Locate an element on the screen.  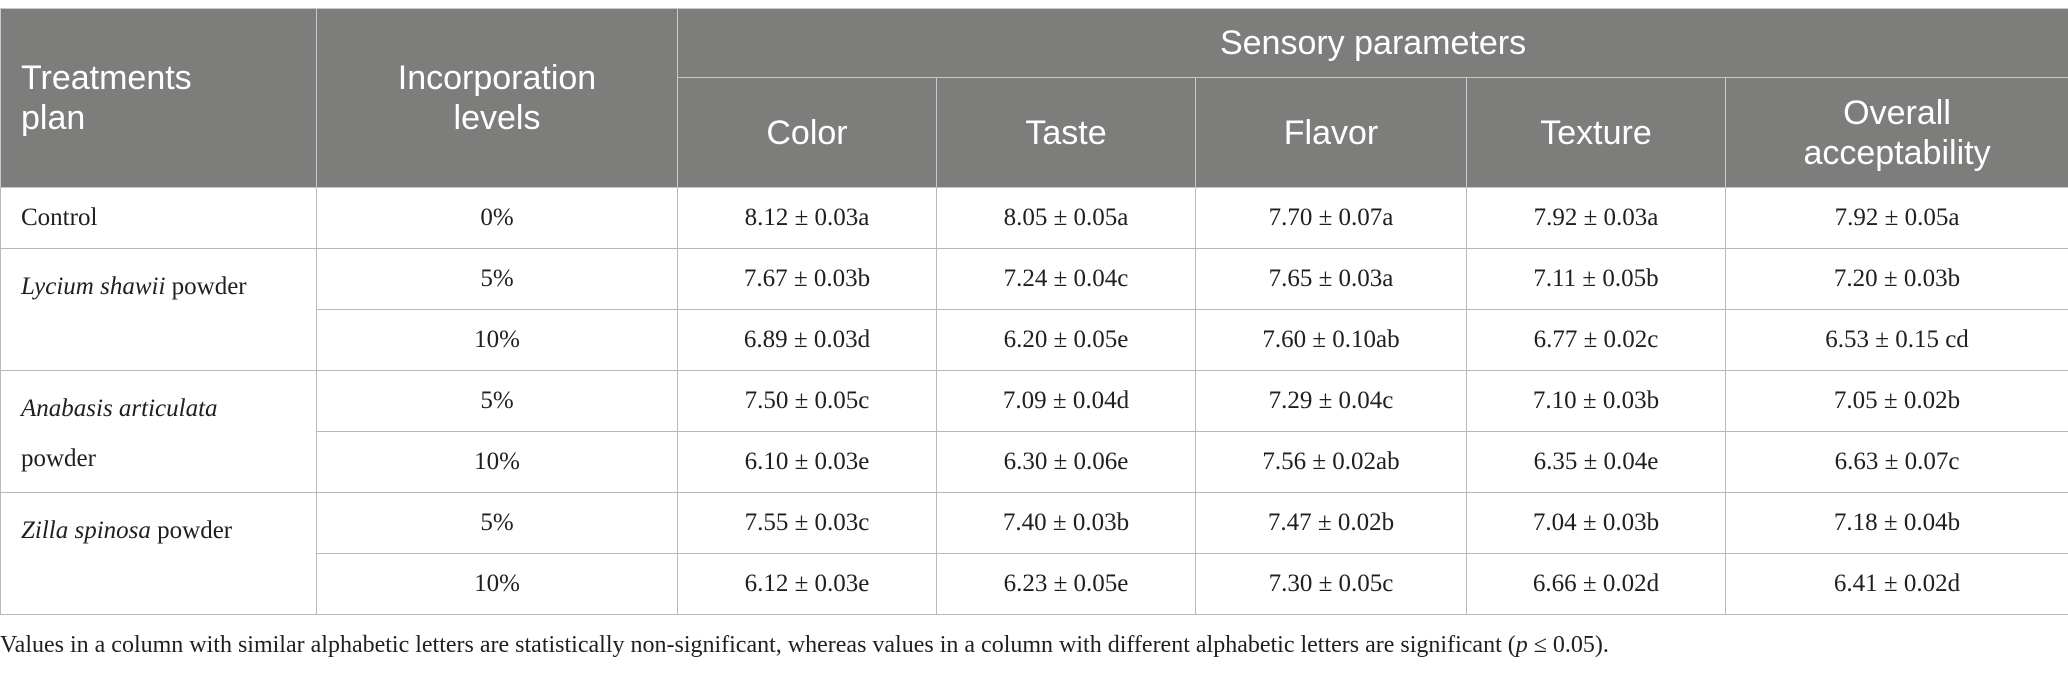
treatment-control: Control is located at coordinates (158, 218).